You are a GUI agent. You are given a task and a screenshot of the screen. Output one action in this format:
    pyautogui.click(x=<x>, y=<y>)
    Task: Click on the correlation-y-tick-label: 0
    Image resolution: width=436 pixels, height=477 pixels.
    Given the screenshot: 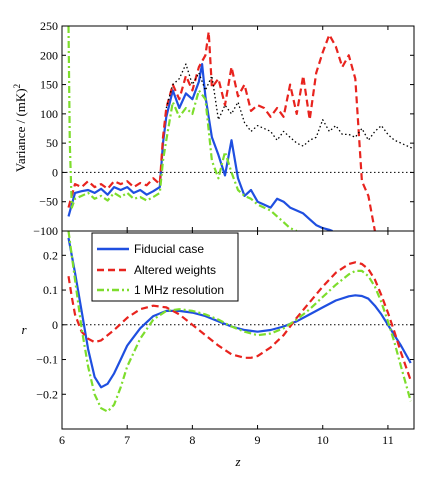 What is the action you would take?
    pyautogui.click(x=55, y=325)
    